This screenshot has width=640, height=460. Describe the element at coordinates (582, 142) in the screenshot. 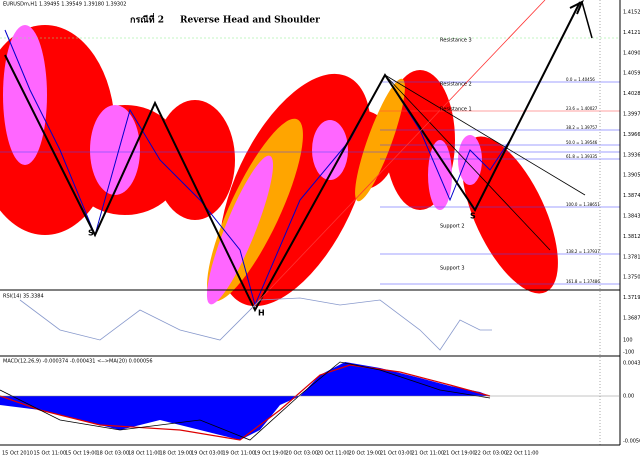

I see `fibo-label: 50.0 = 1.39546` at that location.